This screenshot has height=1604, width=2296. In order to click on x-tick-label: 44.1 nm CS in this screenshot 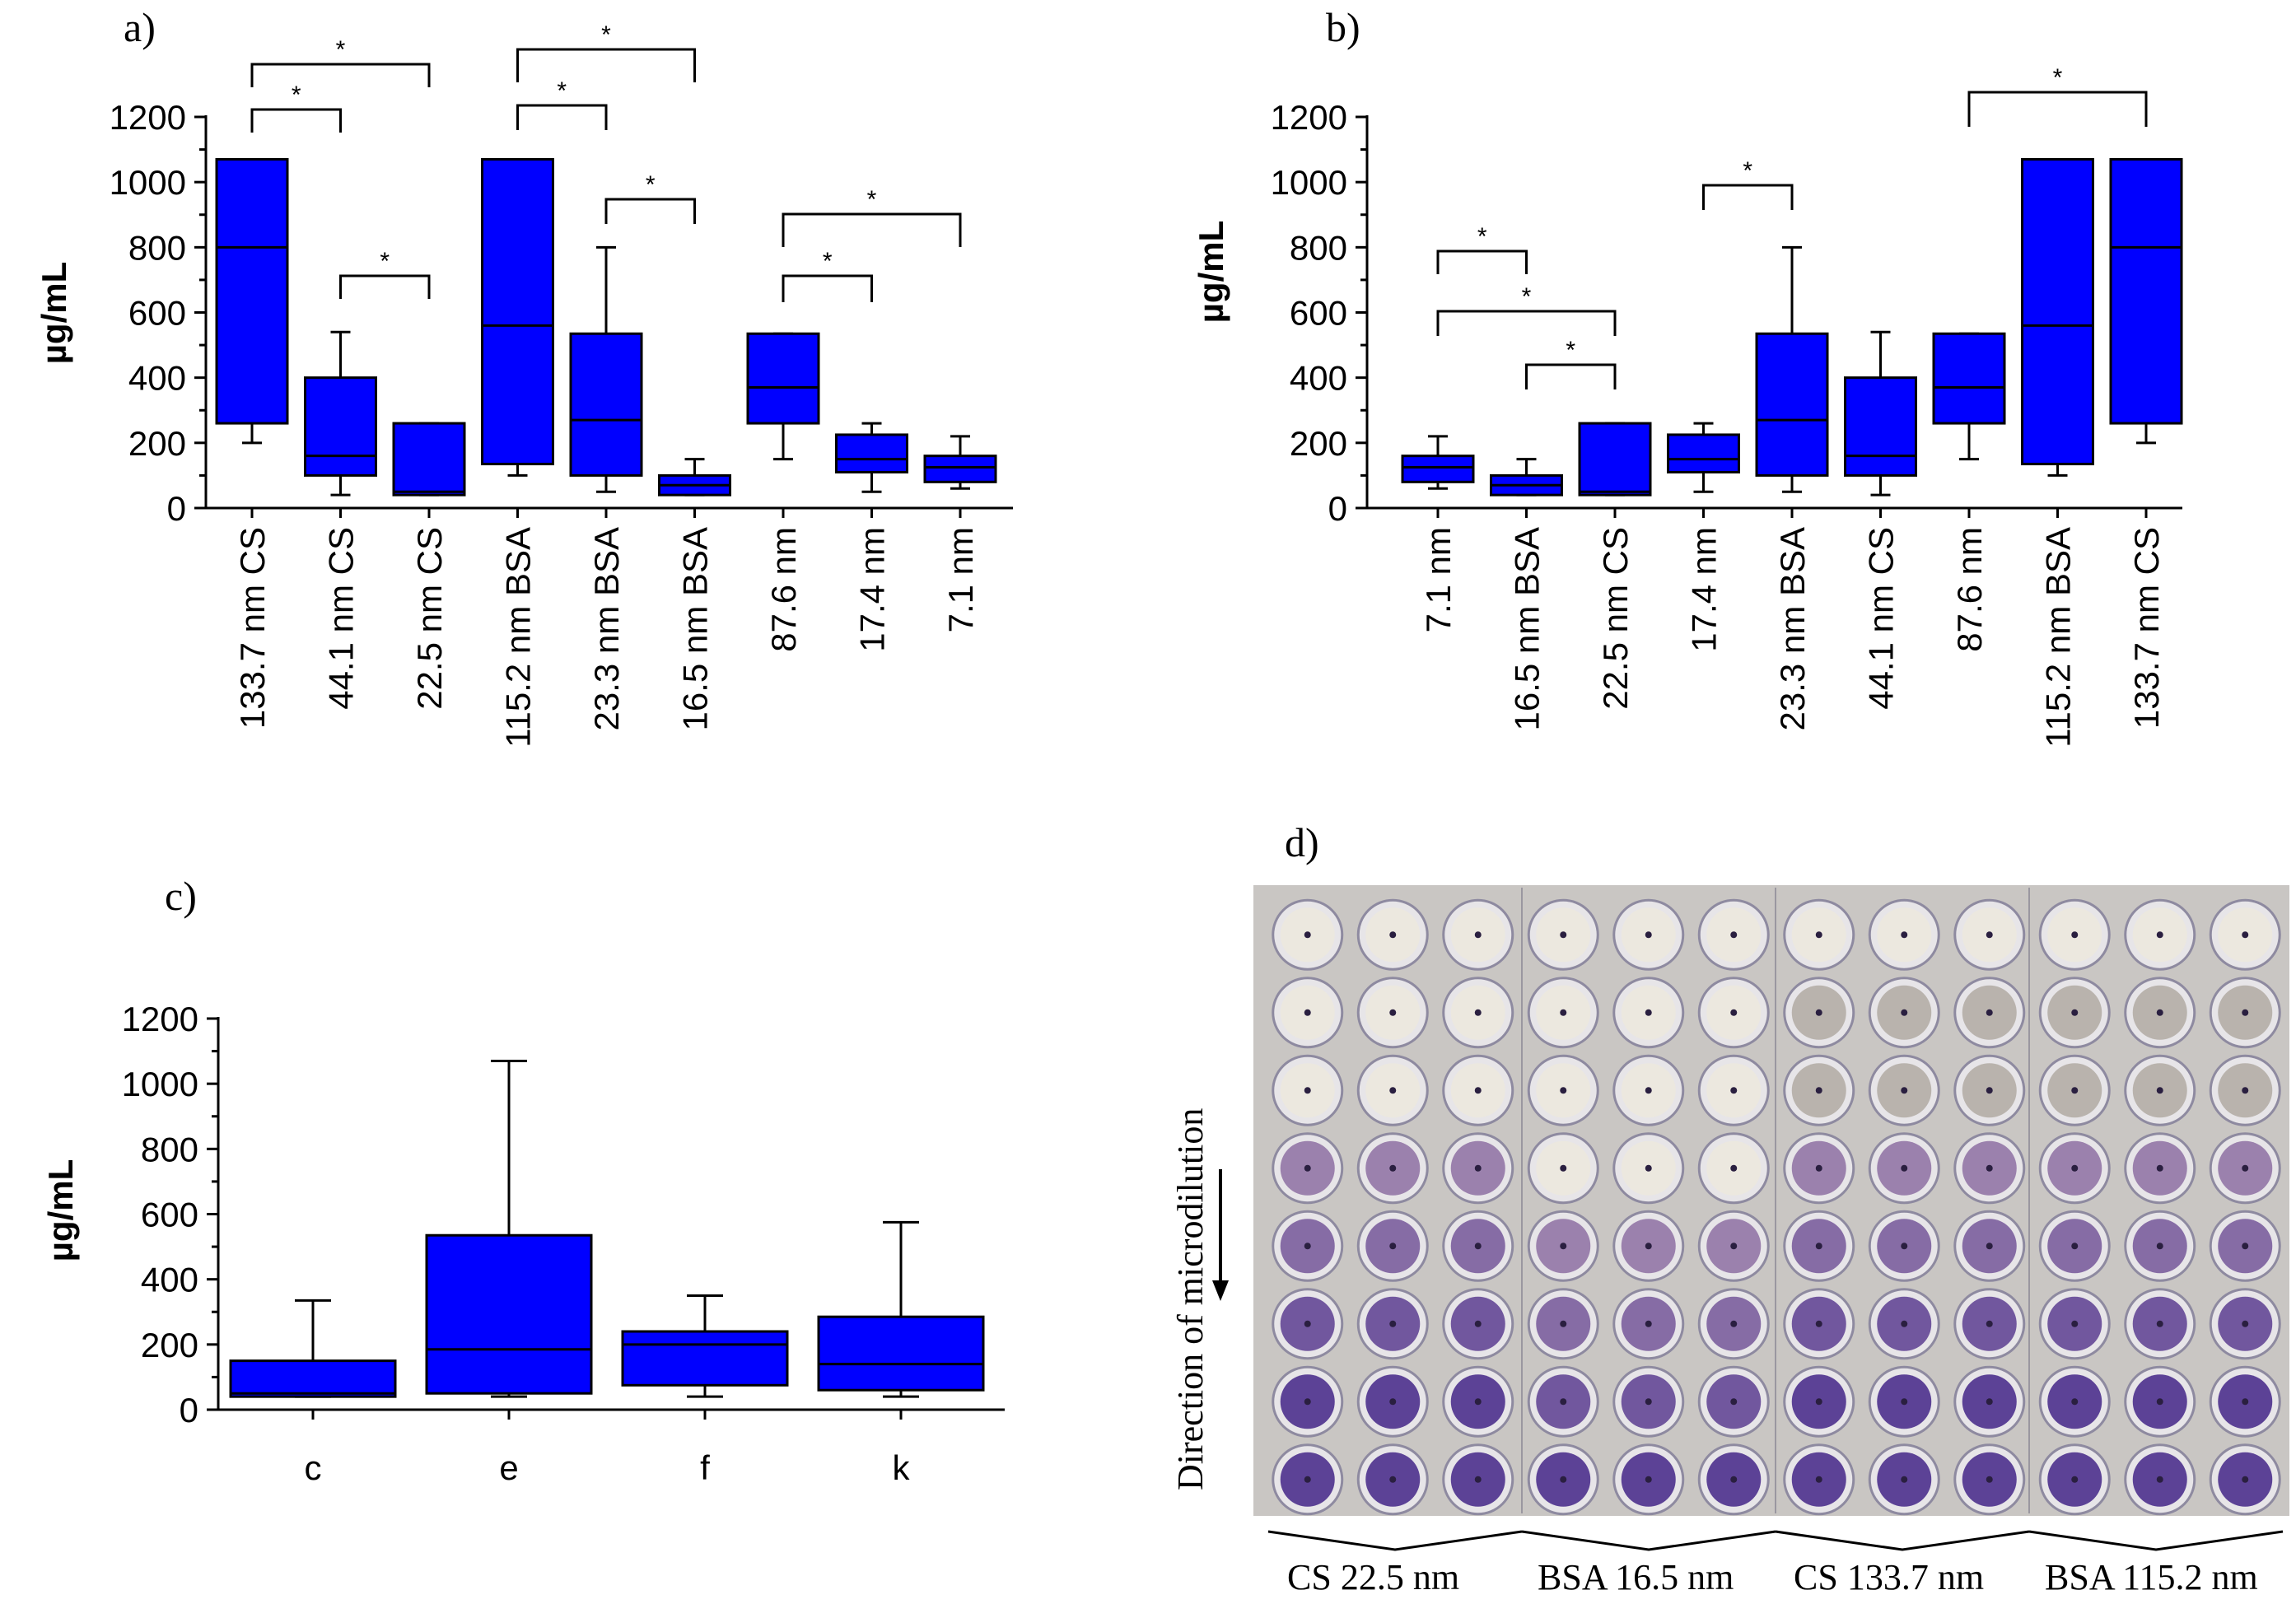, I will do `click(1881, 618)`.